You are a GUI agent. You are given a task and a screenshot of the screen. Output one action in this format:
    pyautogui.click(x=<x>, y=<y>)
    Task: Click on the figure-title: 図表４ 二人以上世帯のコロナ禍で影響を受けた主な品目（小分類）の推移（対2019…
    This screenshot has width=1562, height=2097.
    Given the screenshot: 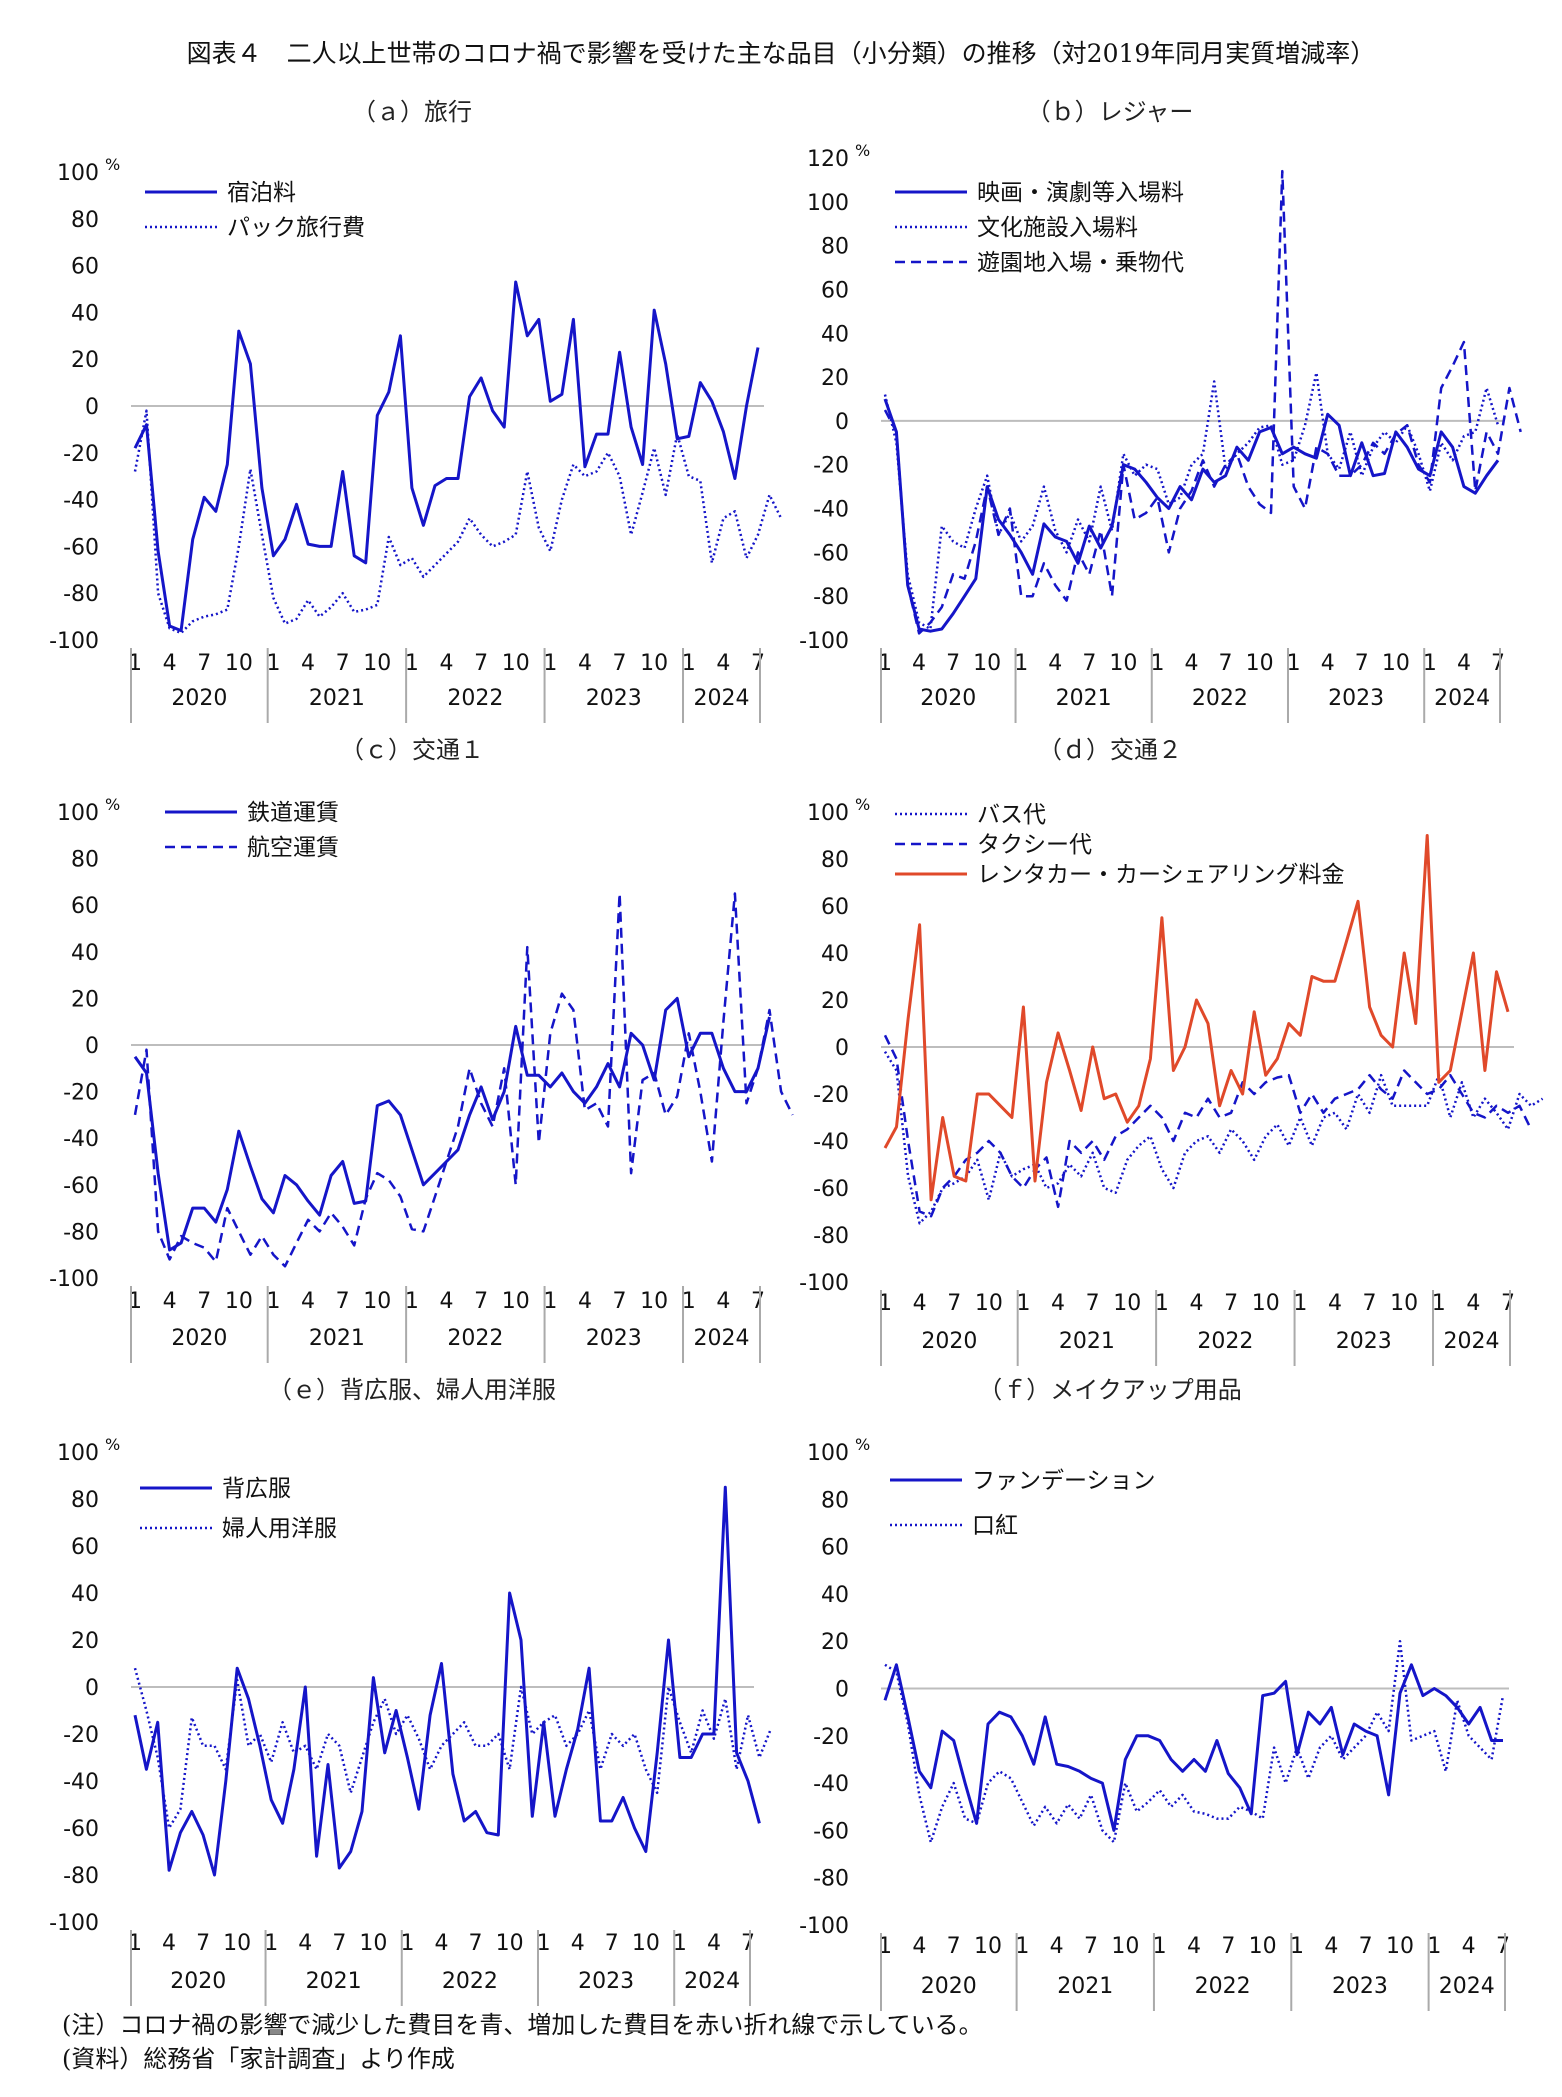 What is the action you would take?
    pyautogui.click(x=781, y=53)
    